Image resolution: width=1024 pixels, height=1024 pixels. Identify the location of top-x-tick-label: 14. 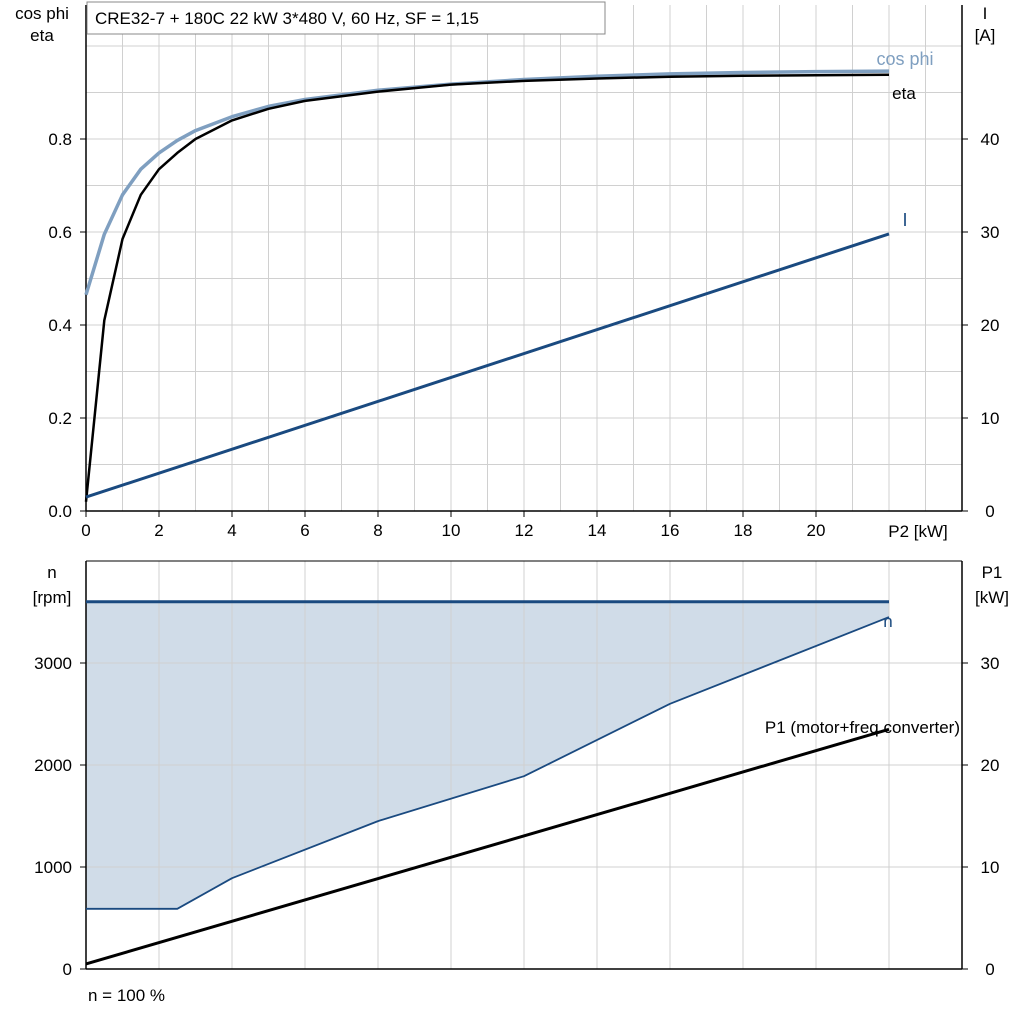
(597, 530).